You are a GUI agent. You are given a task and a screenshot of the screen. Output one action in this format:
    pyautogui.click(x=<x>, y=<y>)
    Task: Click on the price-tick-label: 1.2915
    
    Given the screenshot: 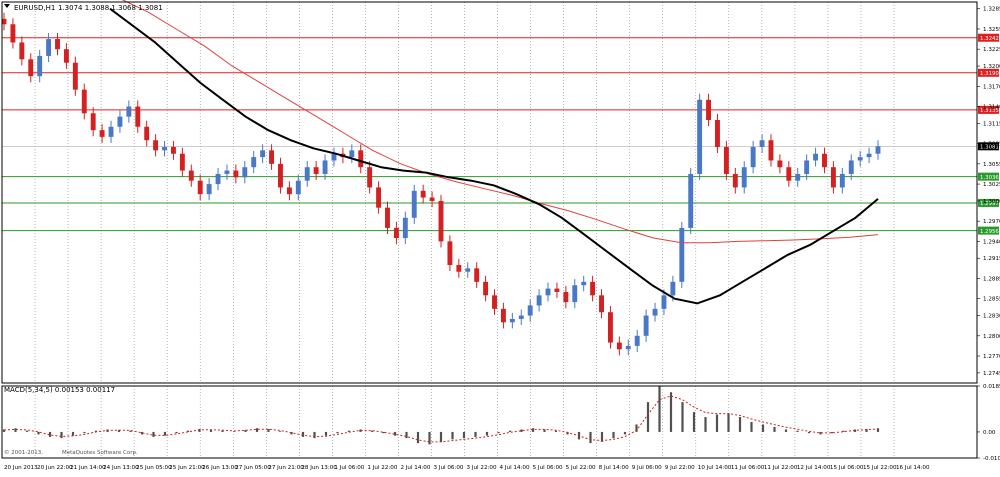 What is the action you would take?
    pyautogui.click(x=991, y=259)
    